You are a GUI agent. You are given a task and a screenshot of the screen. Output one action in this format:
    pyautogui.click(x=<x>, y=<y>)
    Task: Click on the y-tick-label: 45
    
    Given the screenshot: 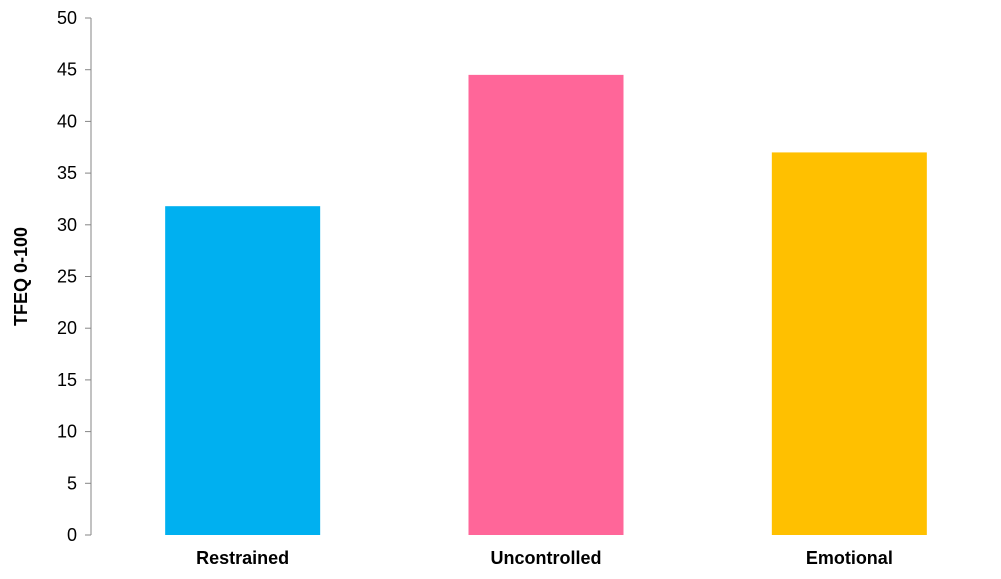 What is the action you would take?
    pyautogui.click(x=67, y=70)
    